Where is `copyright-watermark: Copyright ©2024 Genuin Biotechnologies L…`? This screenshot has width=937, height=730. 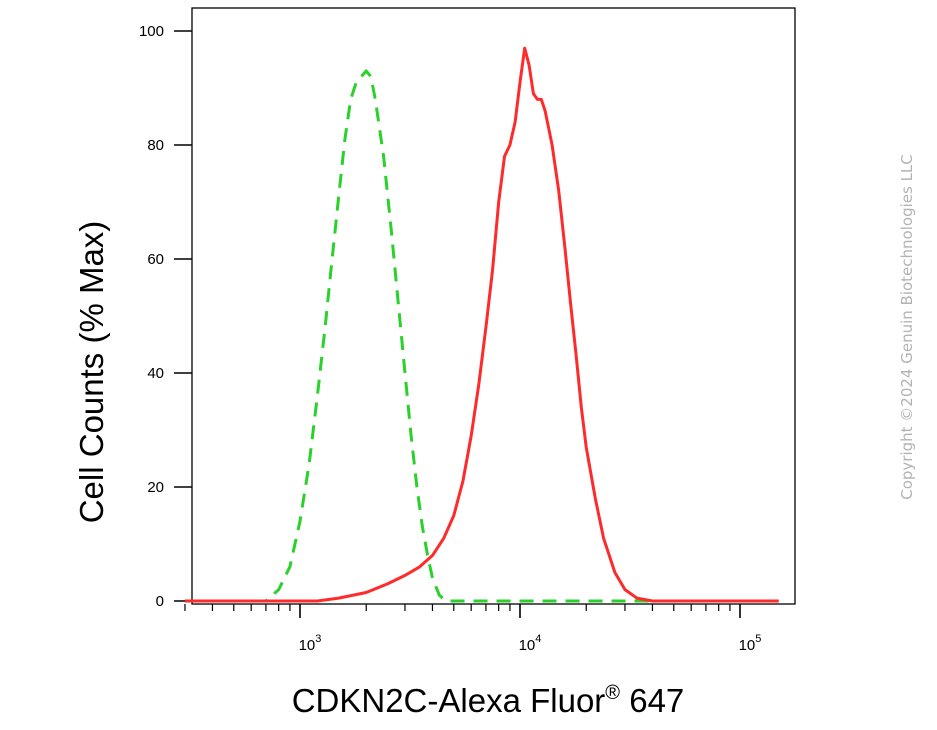
copyright-watermark: Copyright ©2024 Genuin Biotechnologies L… is located at coordinates (907, 327).